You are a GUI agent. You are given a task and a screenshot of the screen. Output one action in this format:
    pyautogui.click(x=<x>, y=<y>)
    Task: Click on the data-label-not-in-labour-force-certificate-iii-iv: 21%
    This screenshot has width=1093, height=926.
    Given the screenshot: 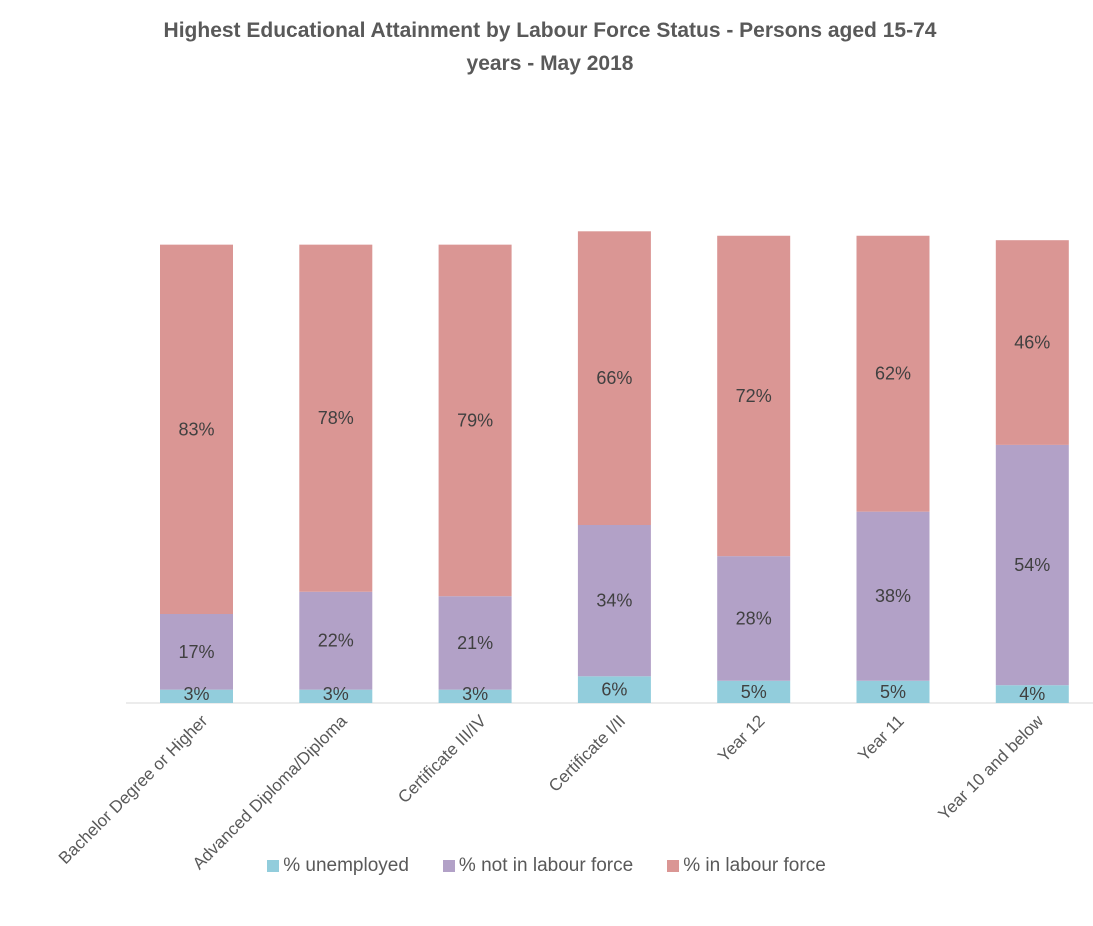 What is the action you would take?
    pyautogui.click(x=475, y=643)
    